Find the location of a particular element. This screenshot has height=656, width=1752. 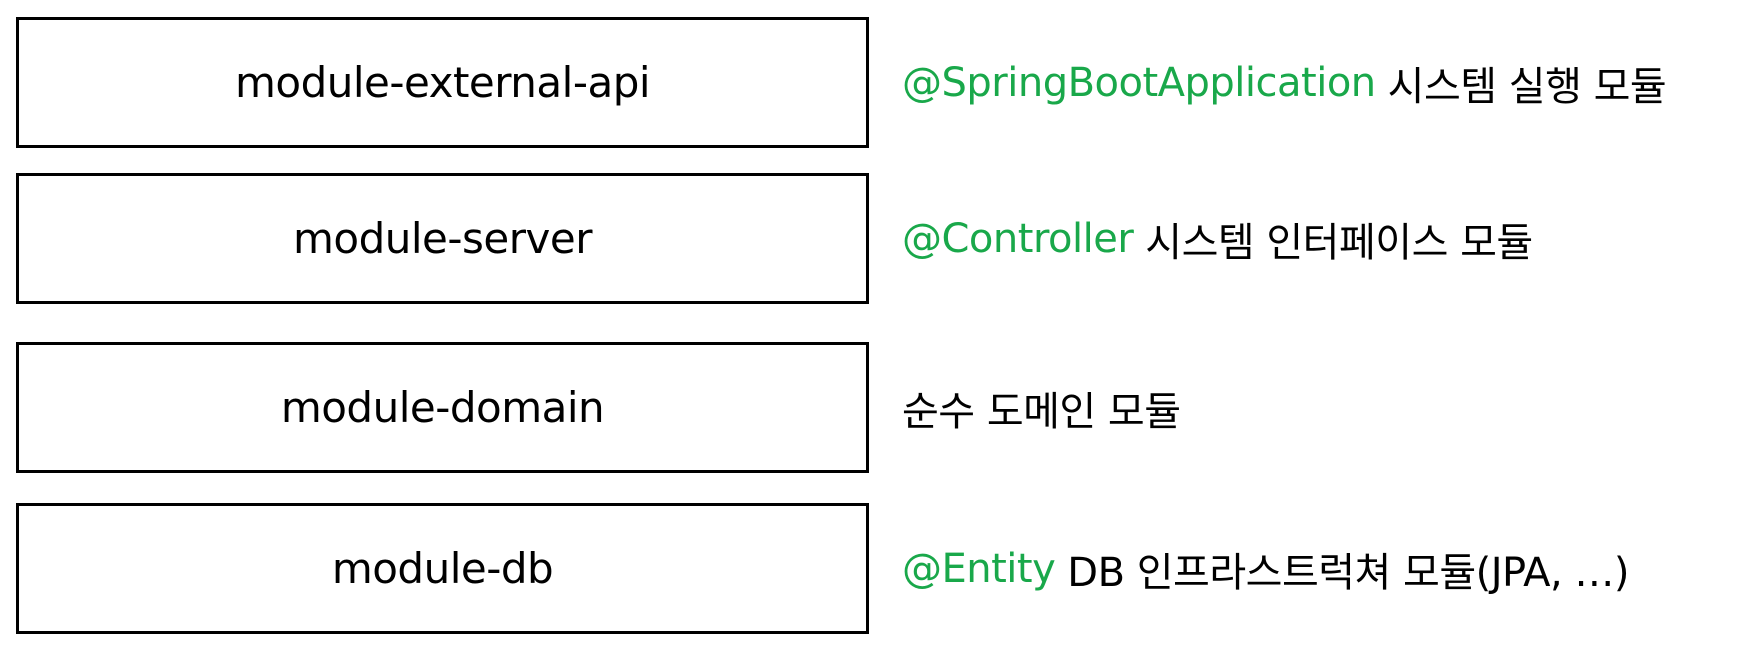

module-box-external-api: module-external-api is located at coordinates (442, 82).